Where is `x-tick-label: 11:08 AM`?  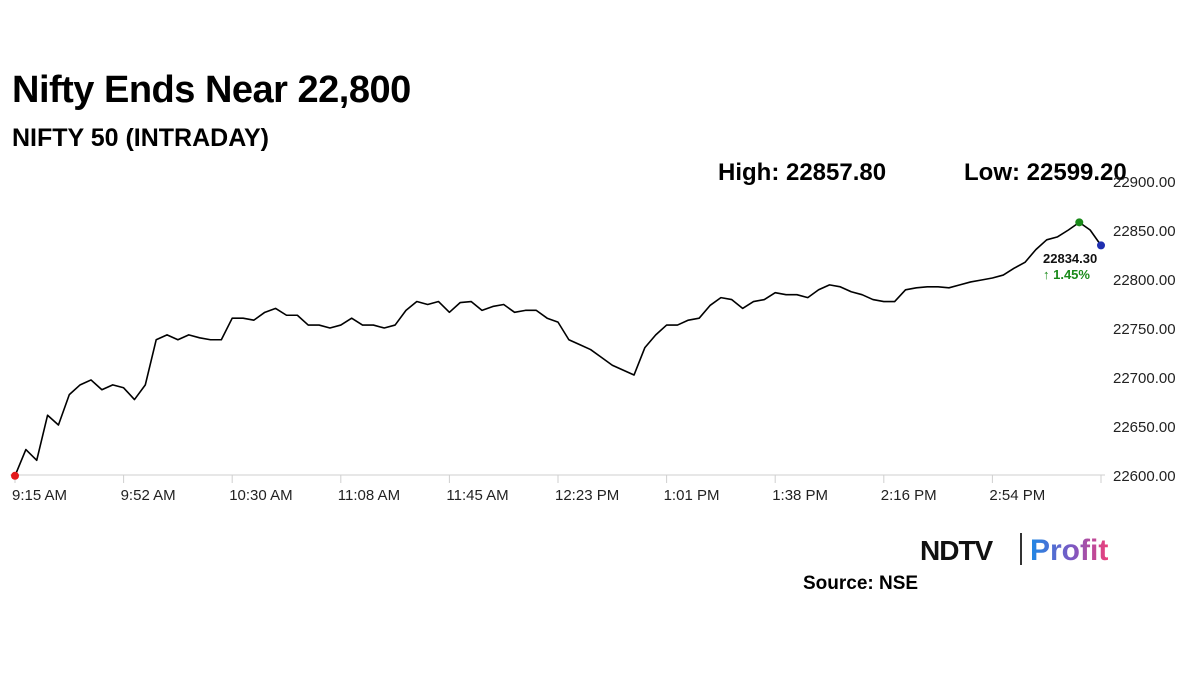
x-tick-label: 11:08 AM is located at coordinates (369, 495).